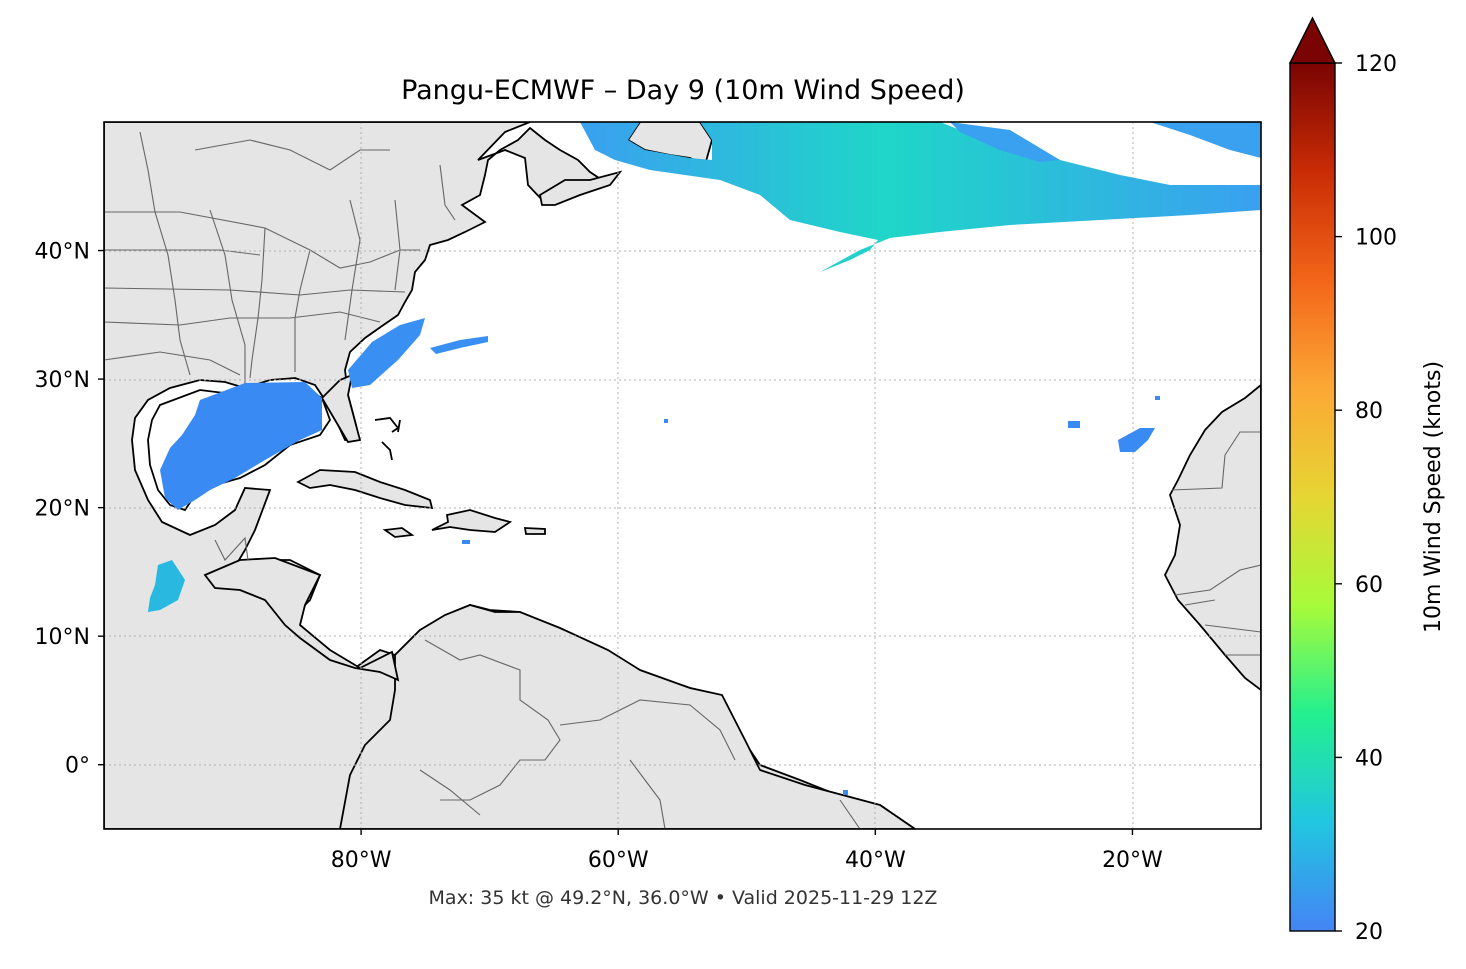 The image size is (1466, 969). Describe the element at coordinates (361, 860) in the screenshot. I see `lon-tick-label: 80°W` at that location.